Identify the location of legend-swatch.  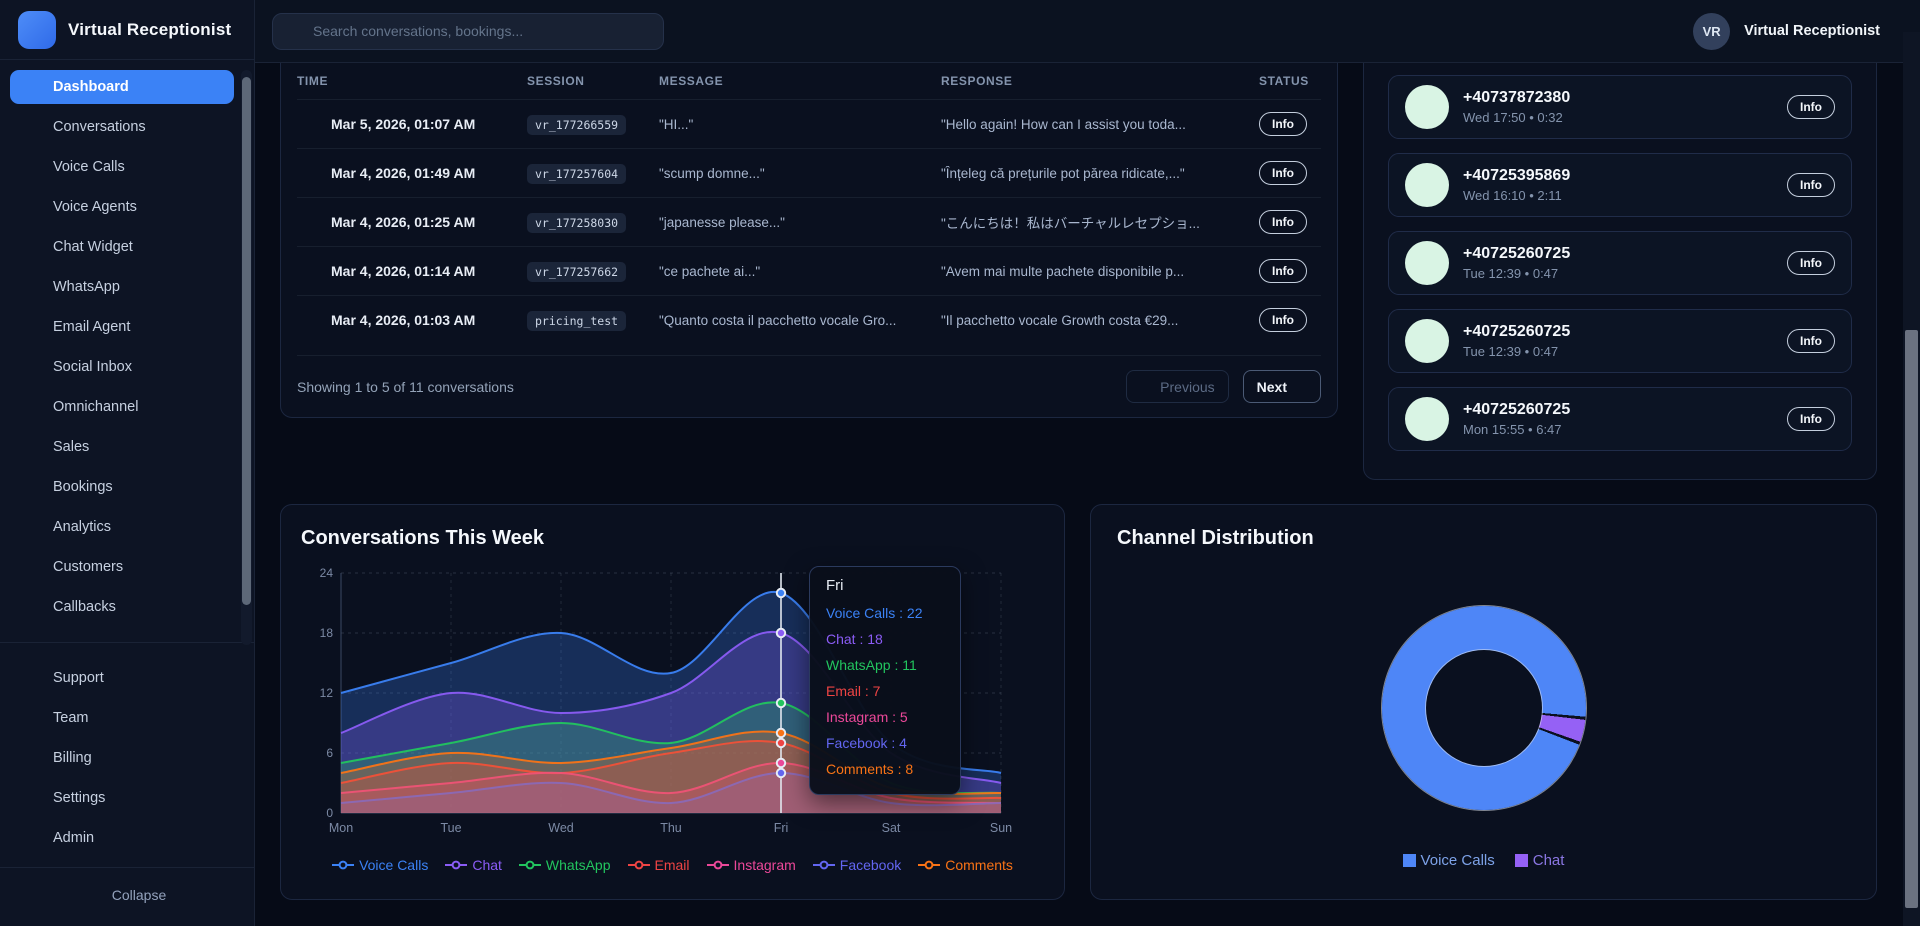
(1521, 860).